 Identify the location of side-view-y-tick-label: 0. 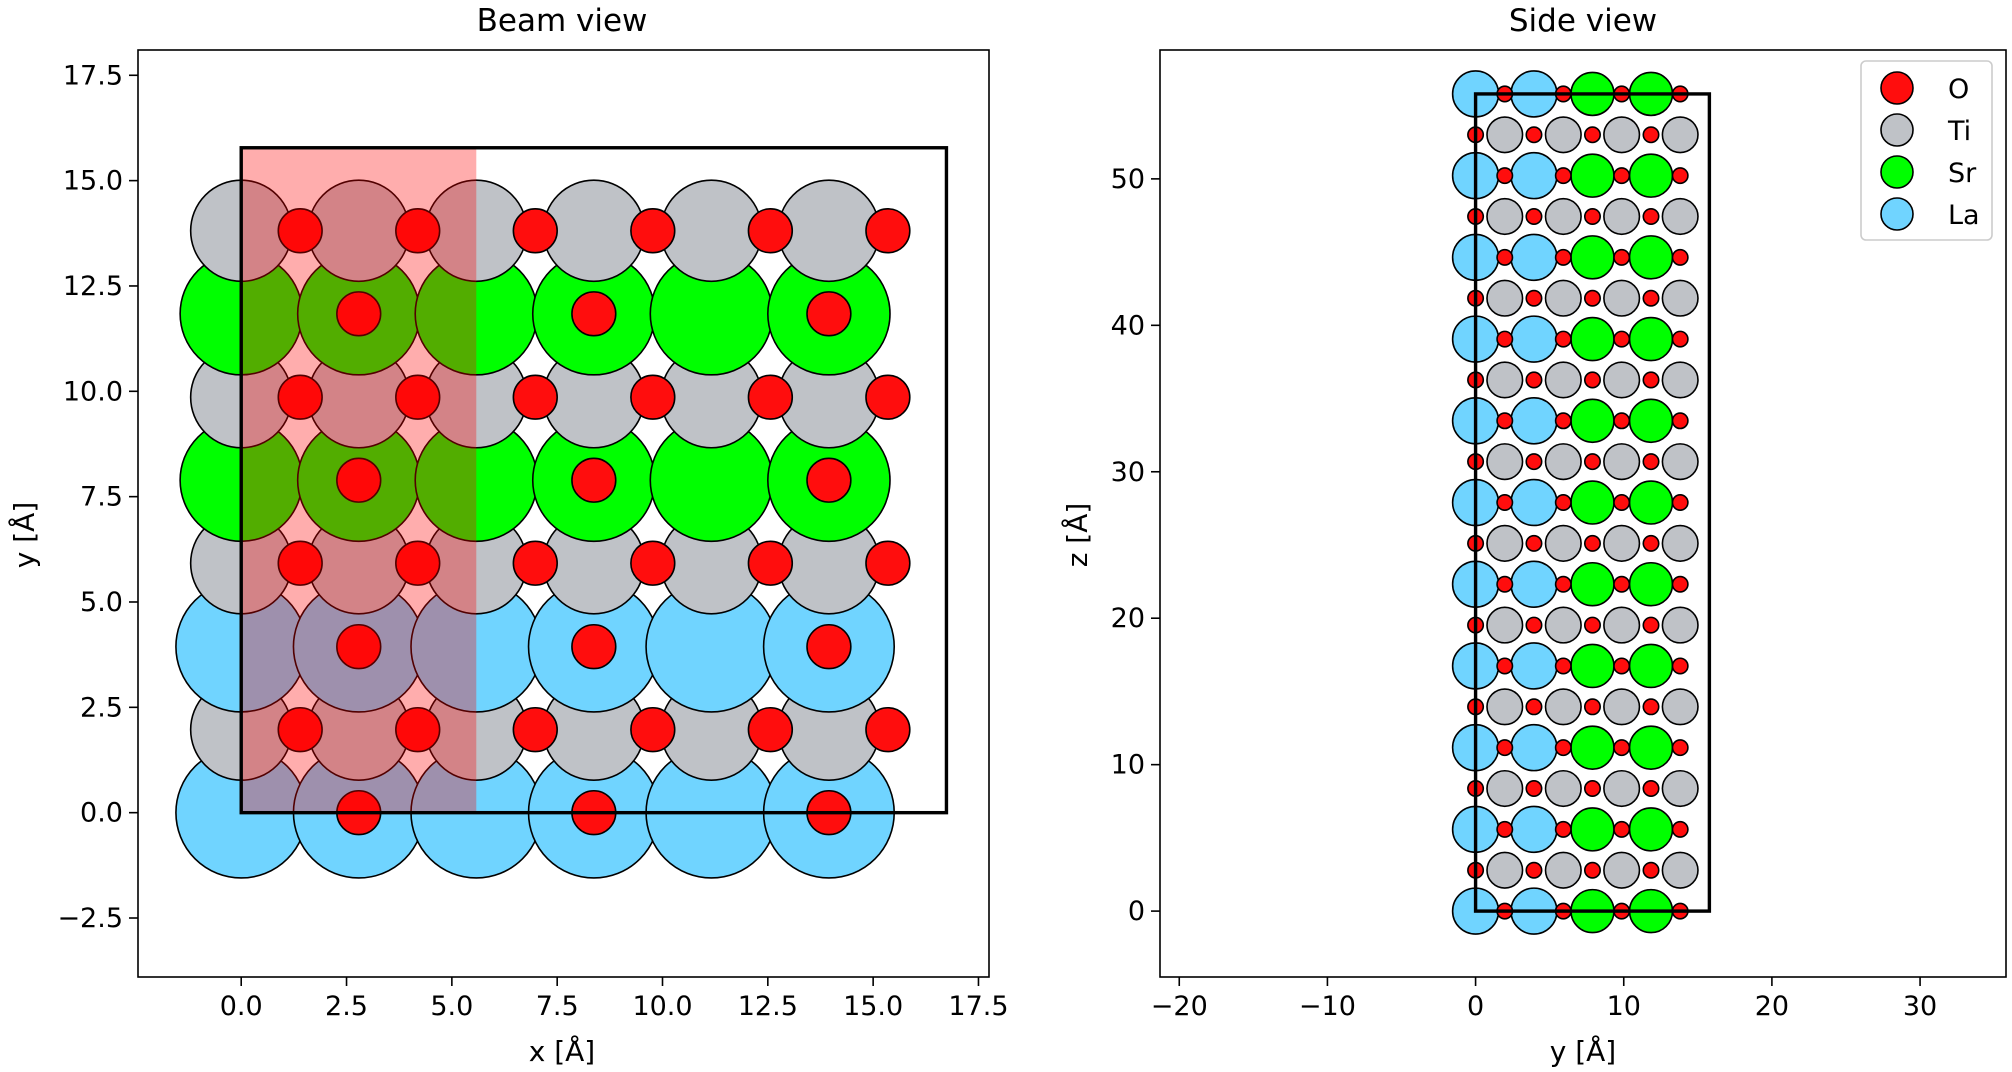
(1136, 911).